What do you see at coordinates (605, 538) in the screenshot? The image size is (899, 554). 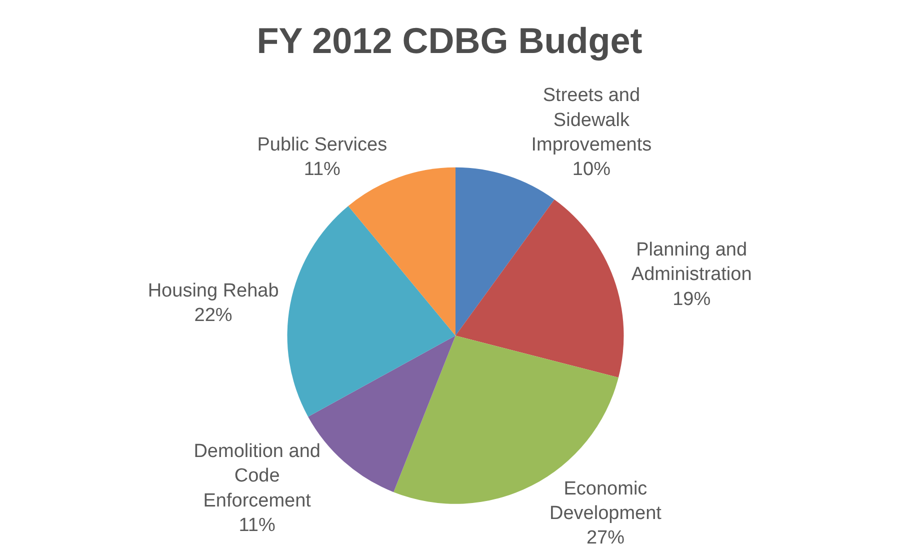 I see `data-label: 27%` at bounding box center [605, 538].